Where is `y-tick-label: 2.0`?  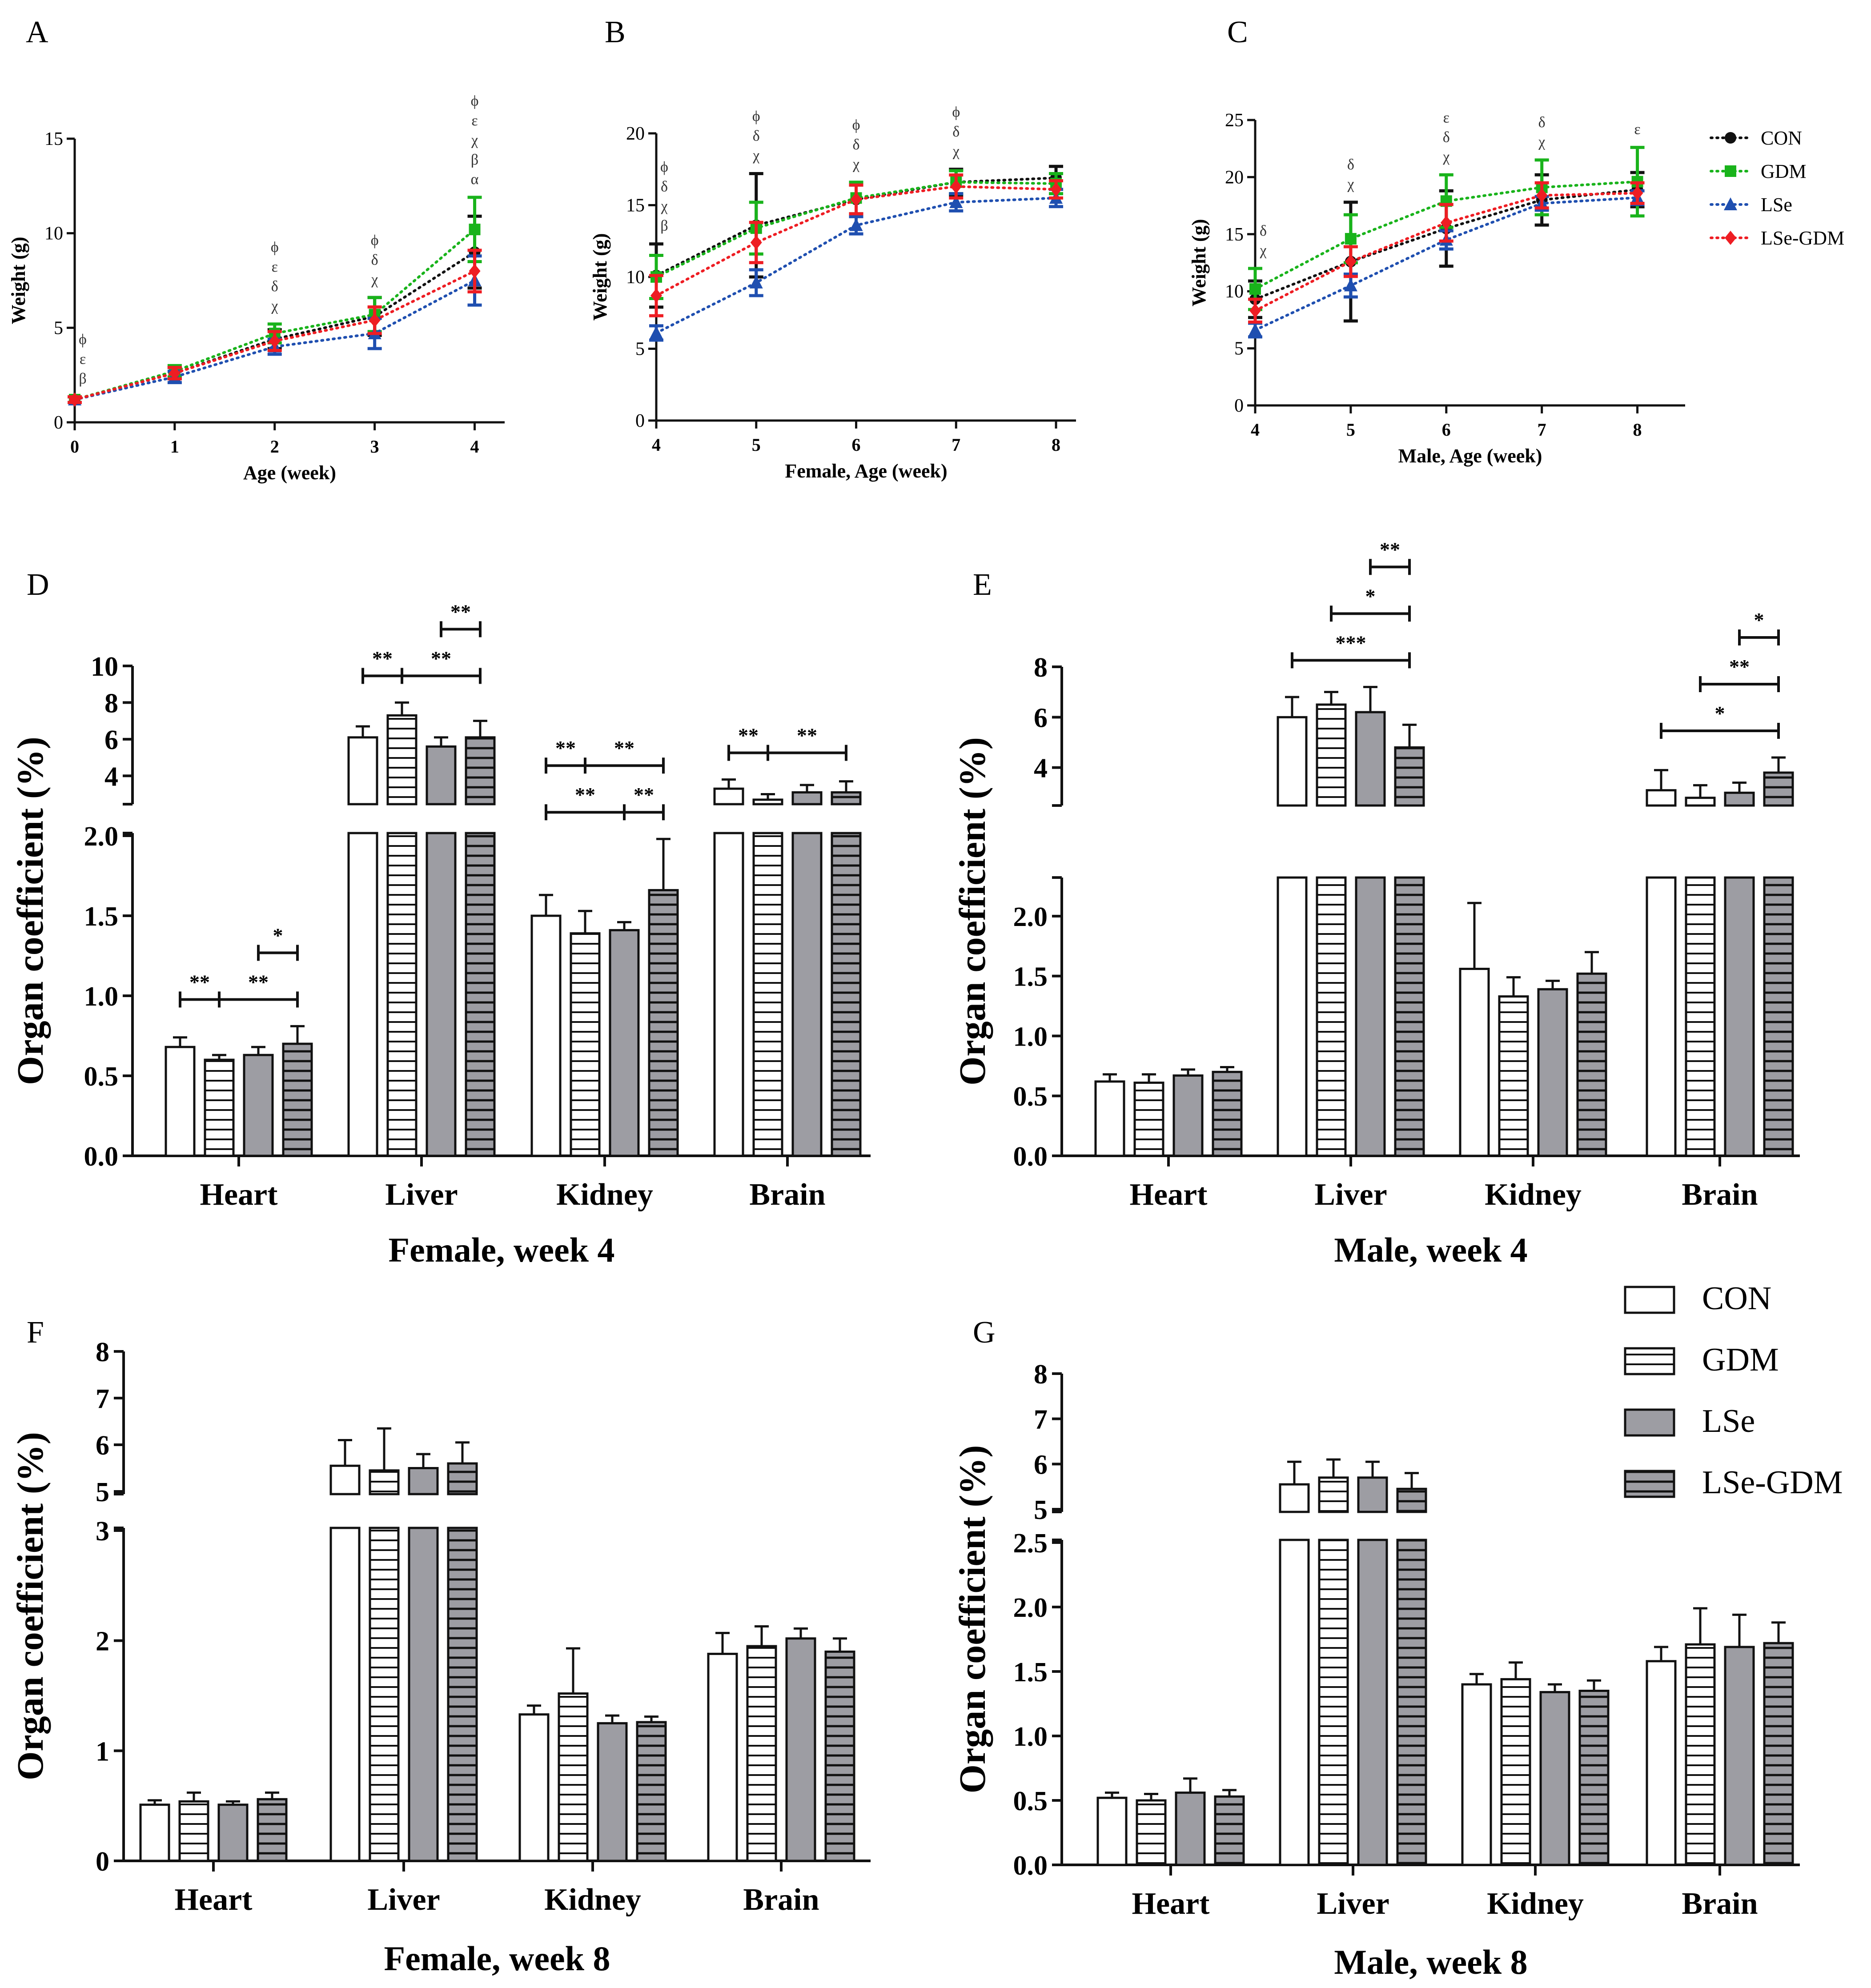 y-tick-label: 2.0 is located at coordinates (101, 837).